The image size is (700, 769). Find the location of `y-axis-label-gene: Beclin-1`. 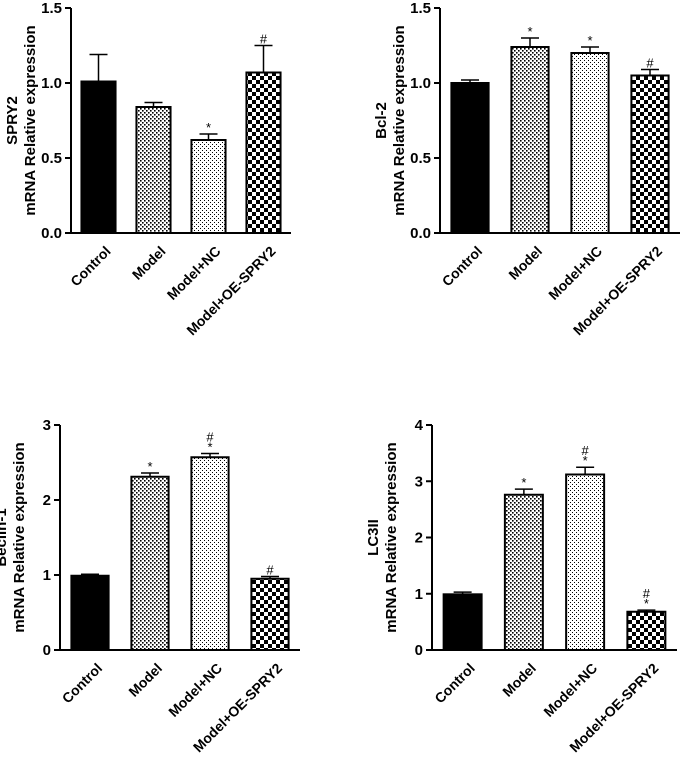

y-axis-label-gene: Beclin-1 is located at coordinates (5, 537).